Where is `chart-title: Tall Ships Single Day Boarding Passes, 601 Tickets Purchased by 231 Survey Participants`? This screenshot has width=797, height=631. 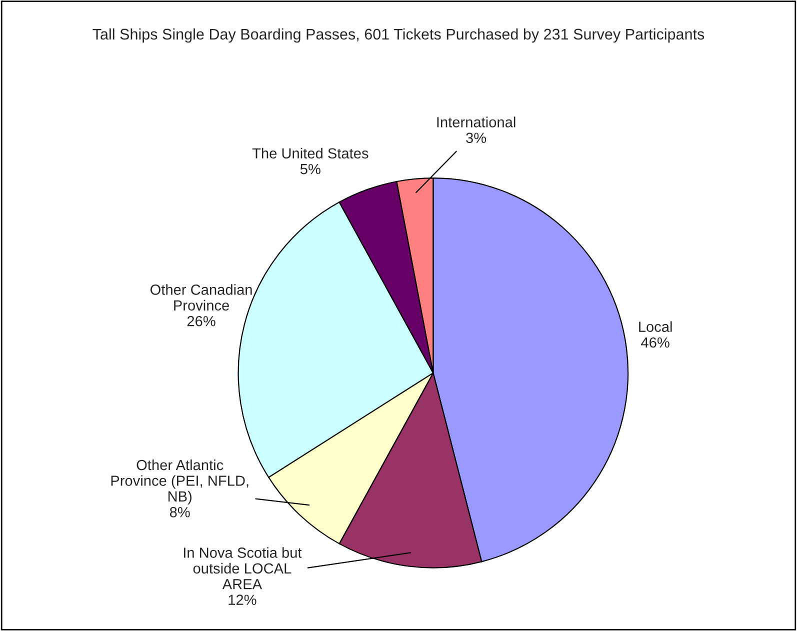 chart-title: Tall Ships Single Day Boarding Passes, 601 Tickets Purchased by 231 Survey Participants is located at coordinates (398, 35).